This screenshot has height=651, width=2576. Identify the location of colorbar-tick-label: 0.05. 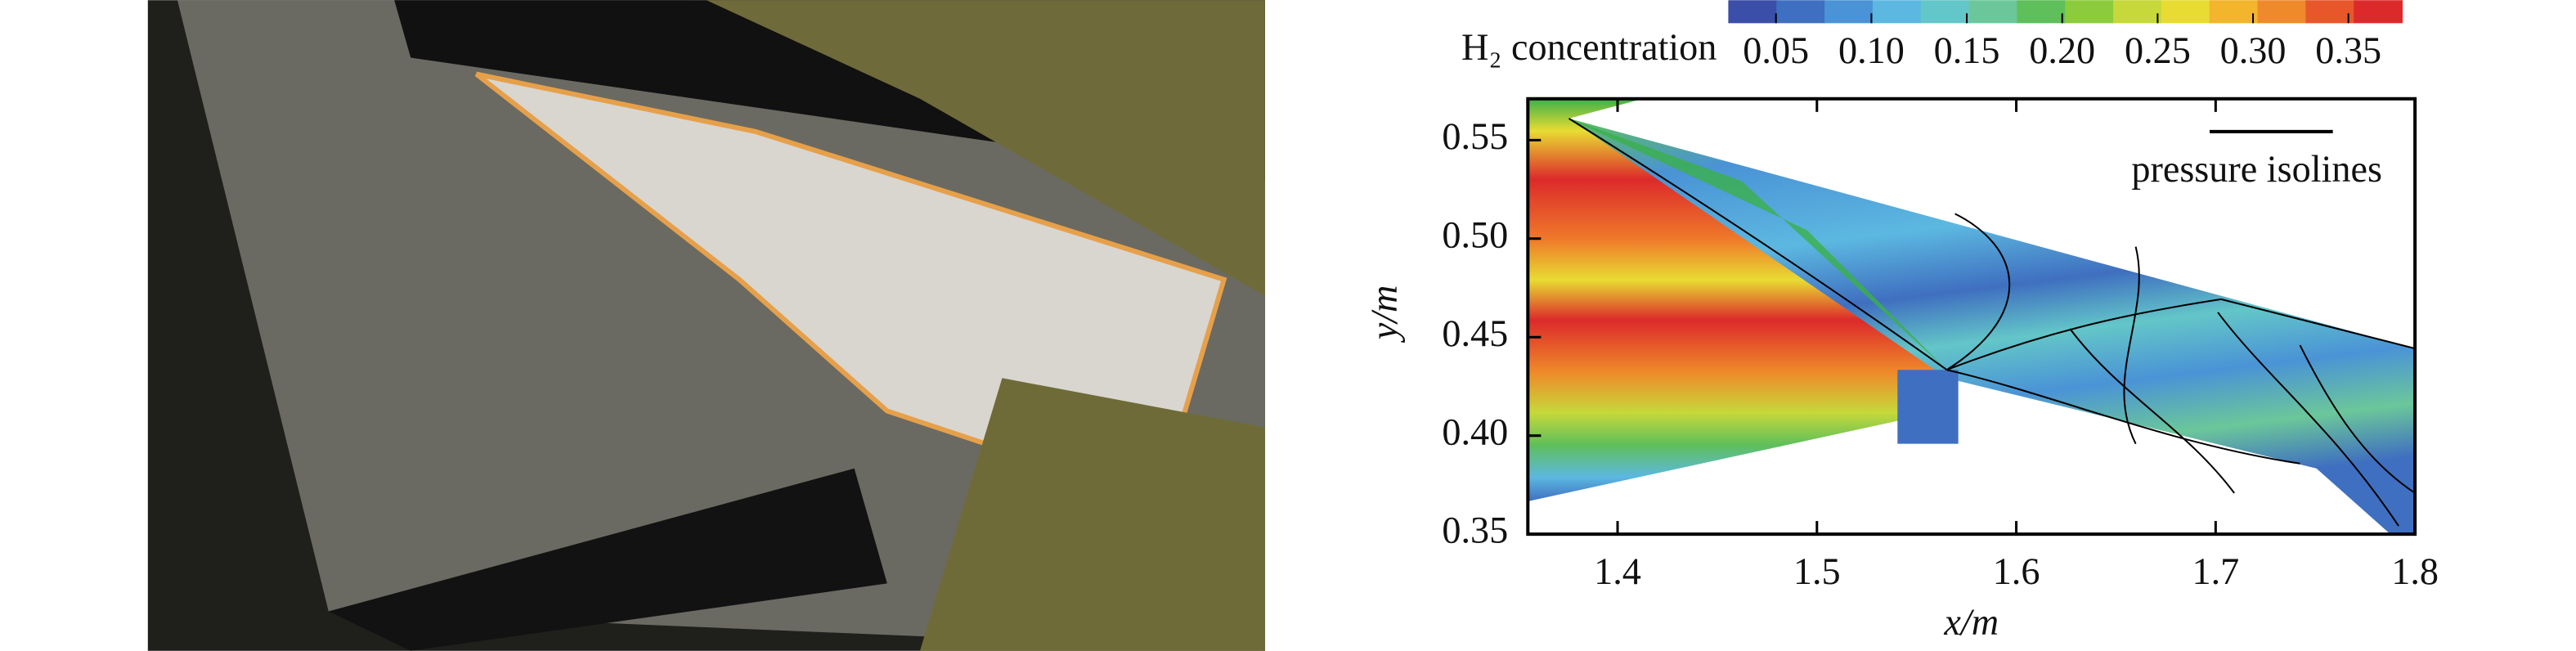
(1776, 50).